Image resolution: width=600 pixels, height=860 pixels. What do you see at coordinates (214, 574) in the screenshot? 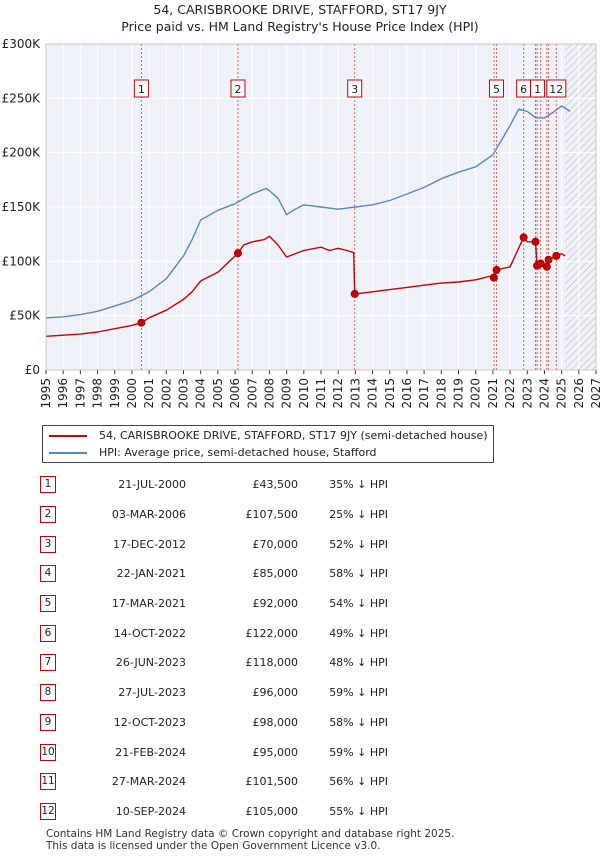
I see `table-row: 4 22-JAN-2021 £85,000 58% ↓ HPI` at bounding box center [214, 574].